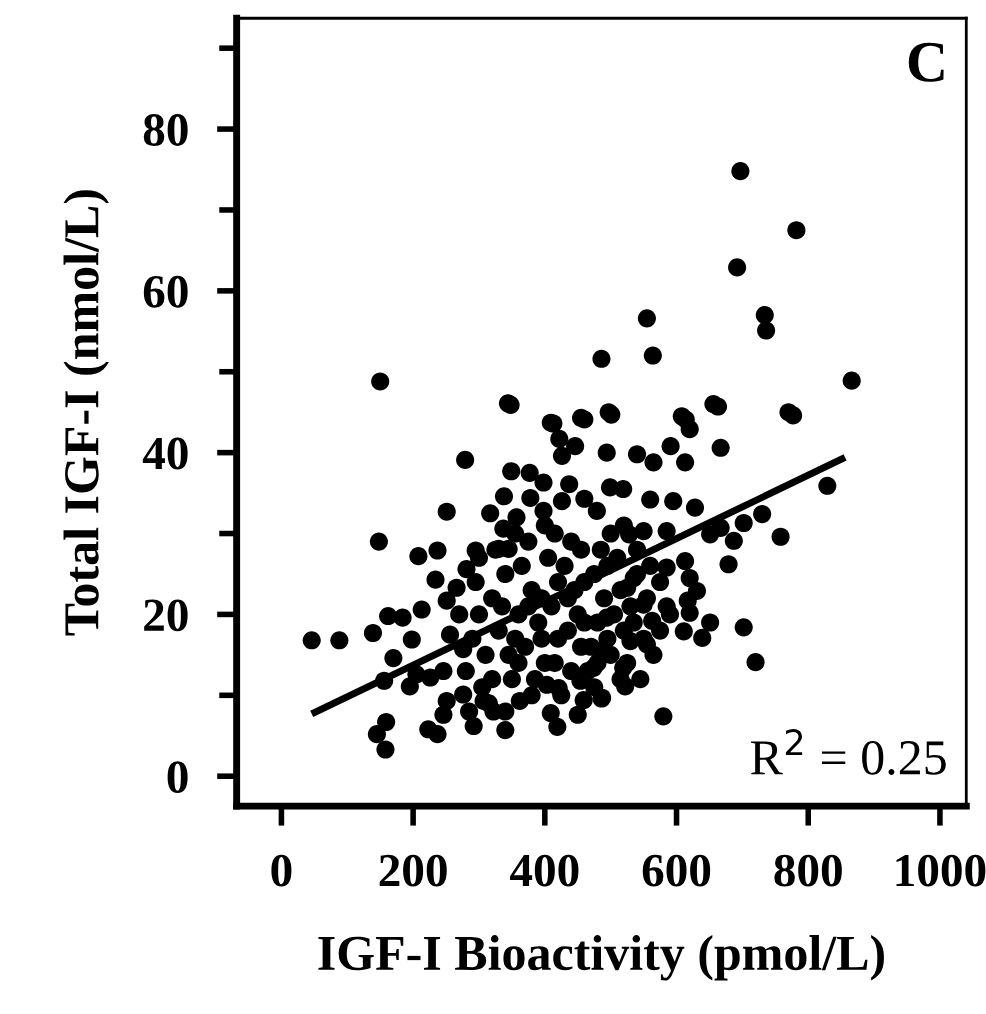  I want to click on annotation: R$^{2}$ = 0.25, so click(848, 752).